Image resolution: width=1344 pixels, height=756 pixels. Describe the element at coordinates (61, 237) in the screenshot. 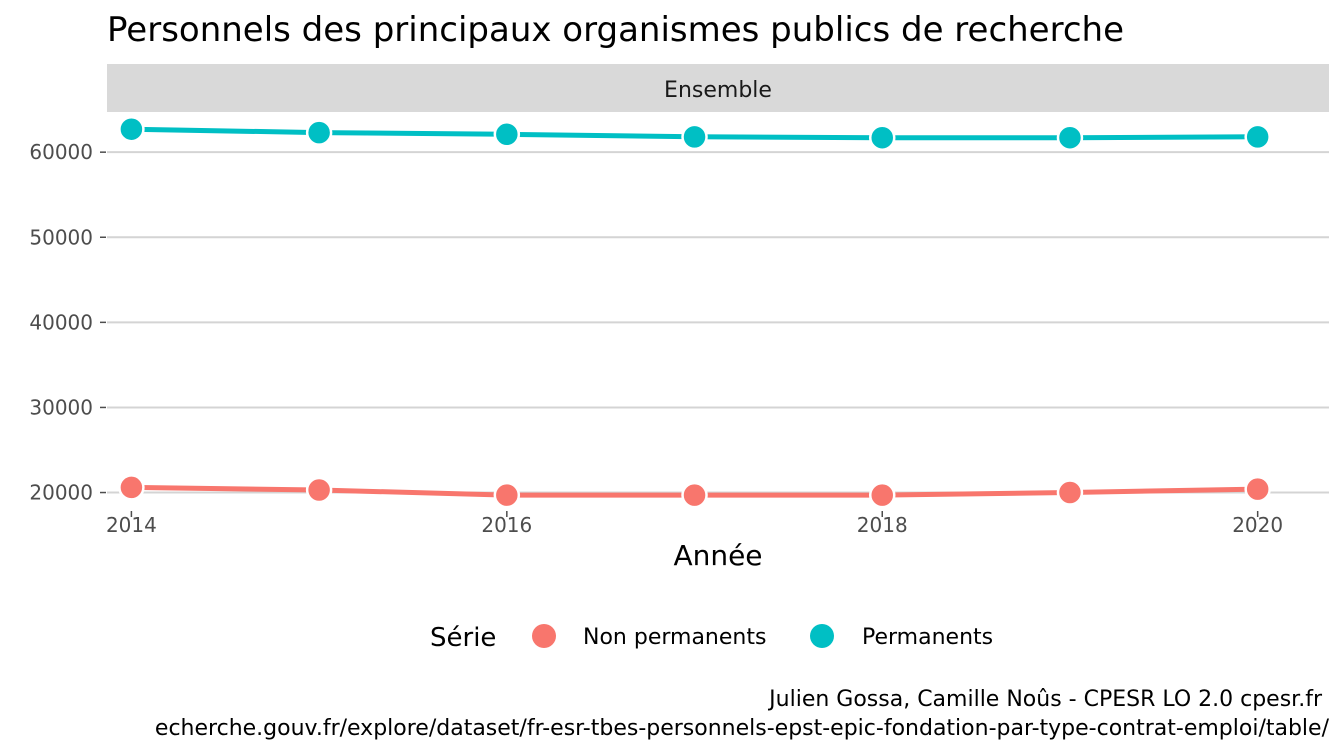

I see `y-tick-label: 50000` at that location.